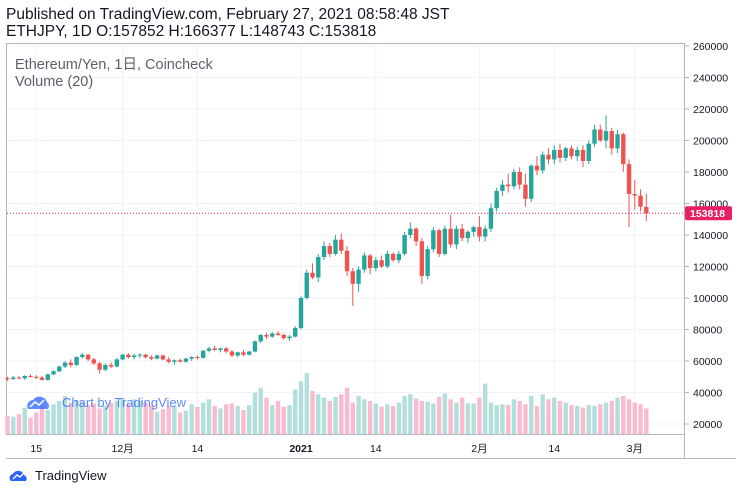 Image resolution: width=738 pixels, height=496 pixels. I want to click on price-tick-label: 20000, so click(707, 425).